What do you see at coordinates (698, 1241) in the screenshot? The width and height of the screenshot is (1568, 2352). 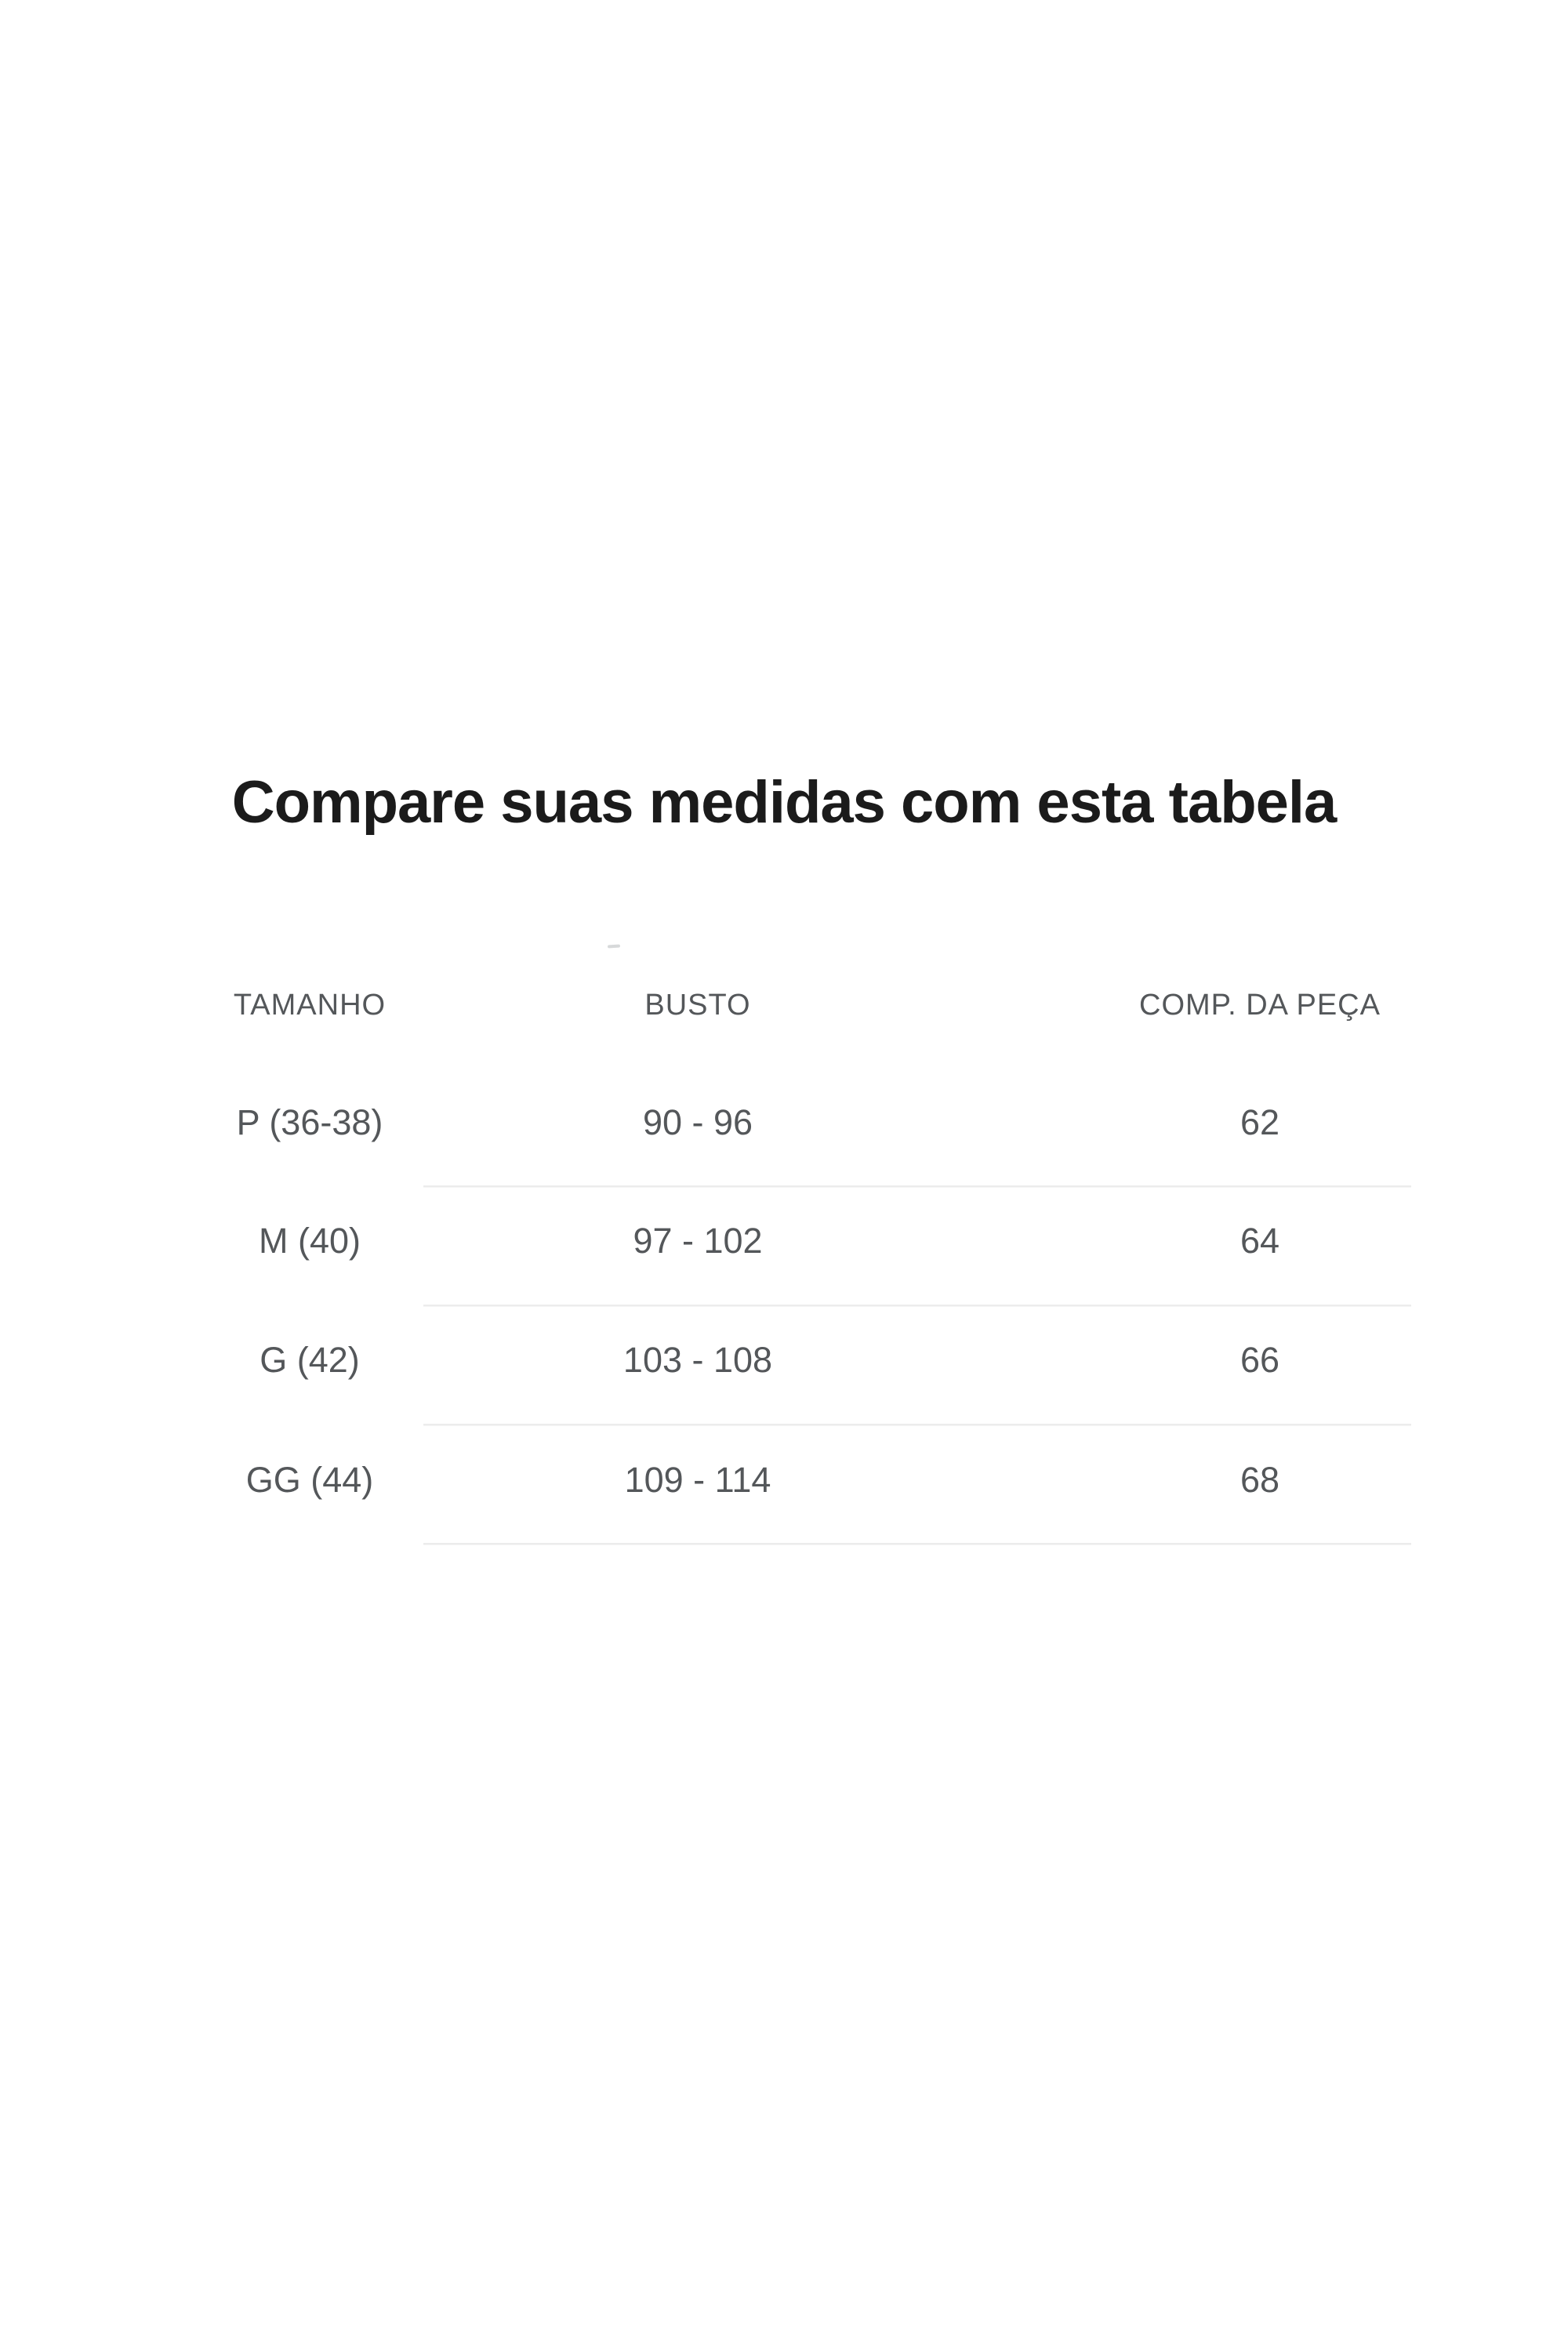 I see `bust-cell: 97 - 102` at bounding box center [698, 1241].